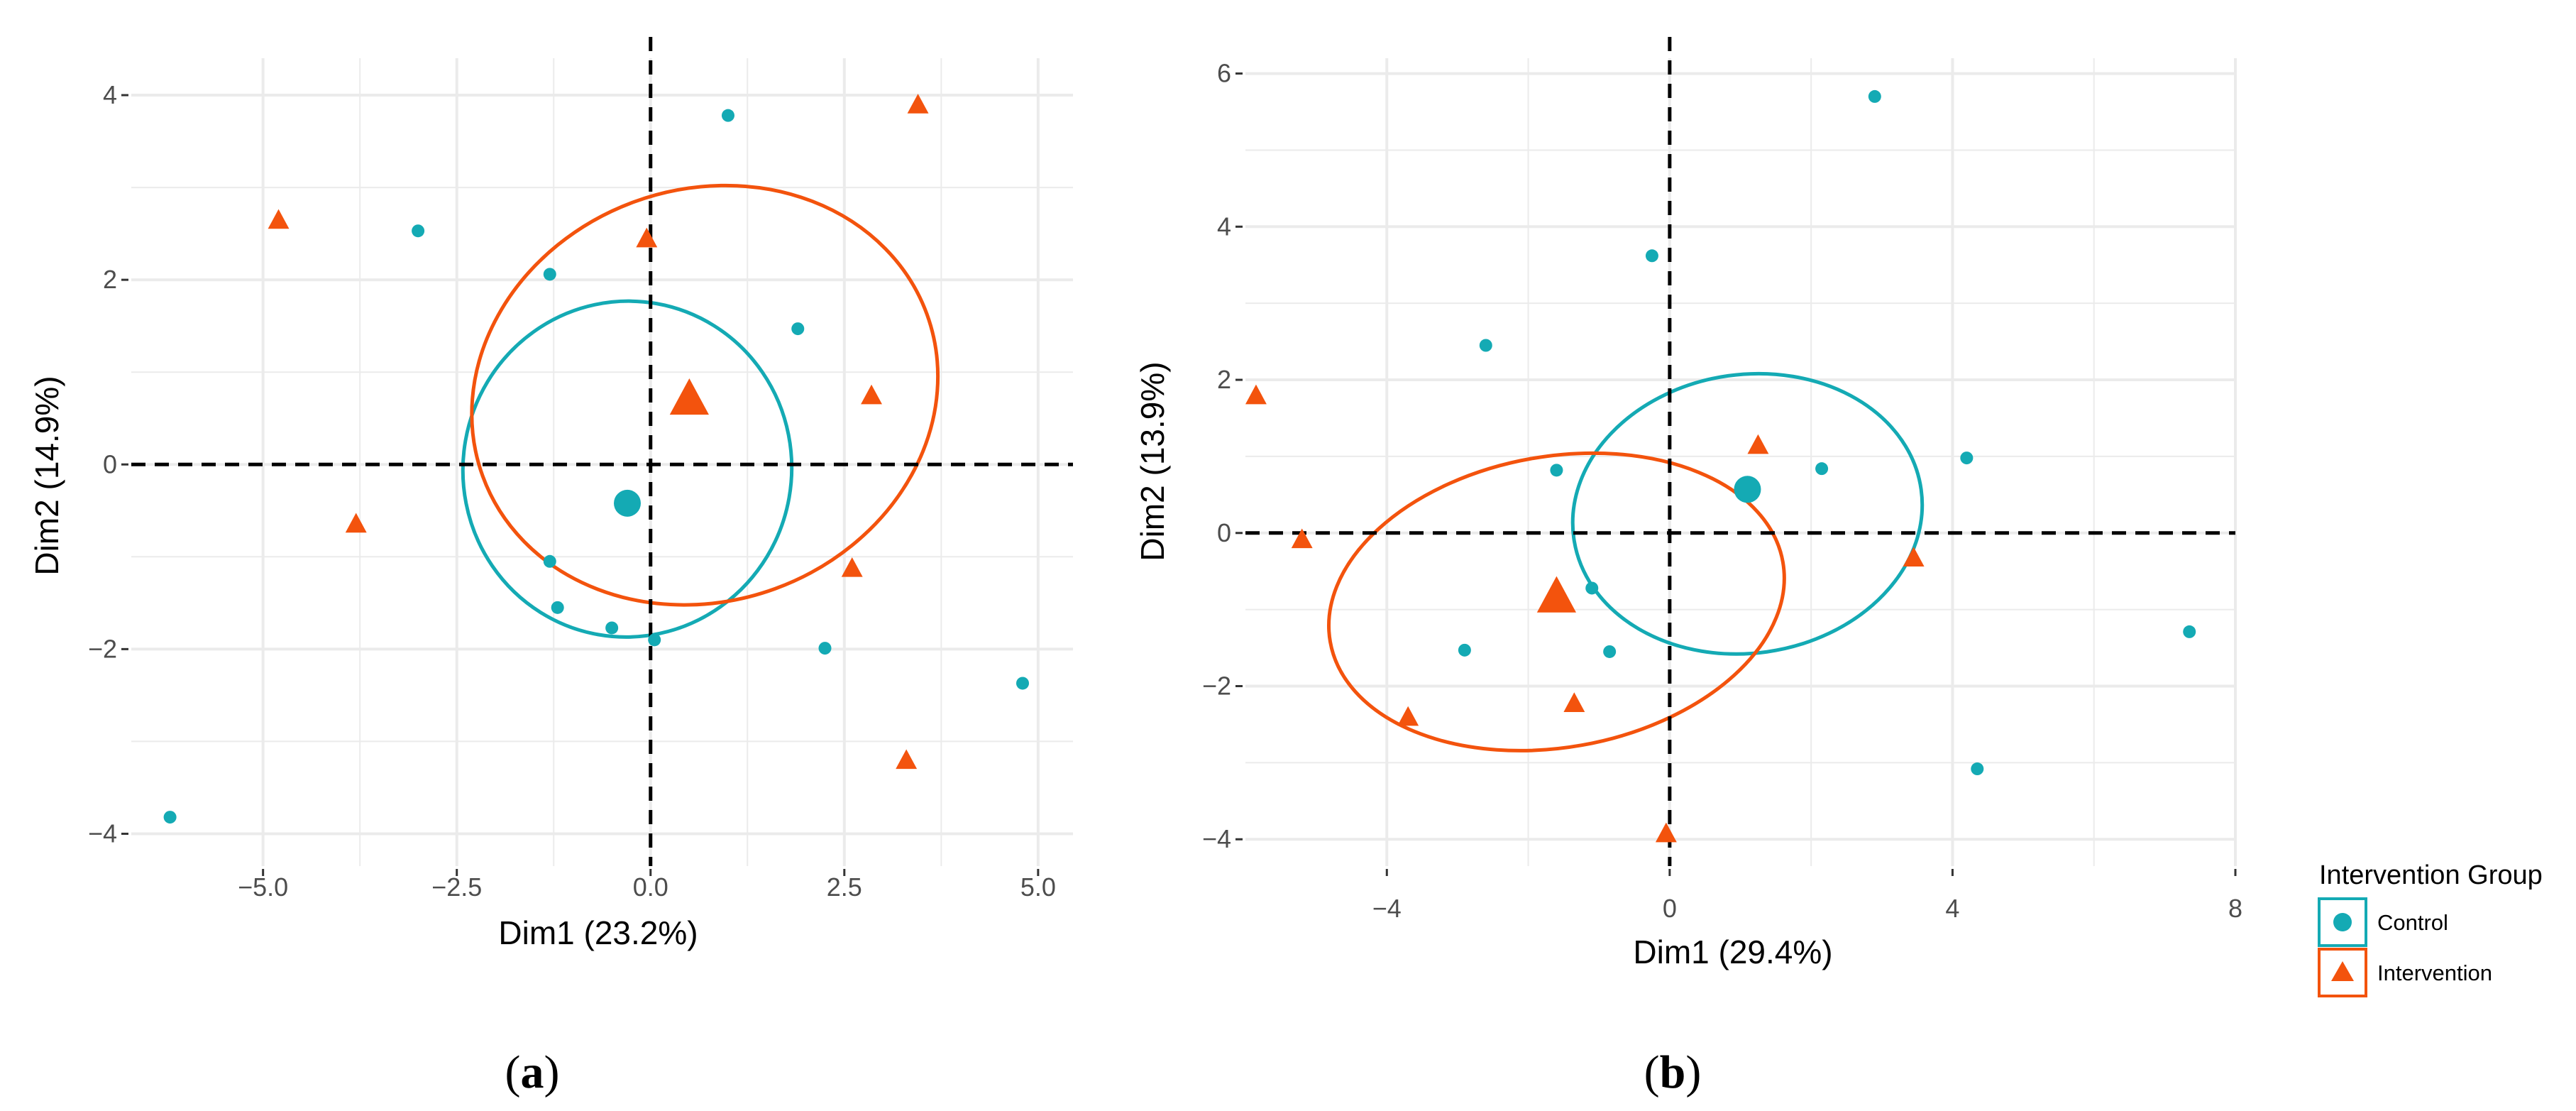 Image resolution: width=2576 pixels, height=1111 pixels. Describe the element at coordinates (598, 933) in the screenshot. I see `panel-a-x-axis-title: Dim1 (23.2%)` at that location.